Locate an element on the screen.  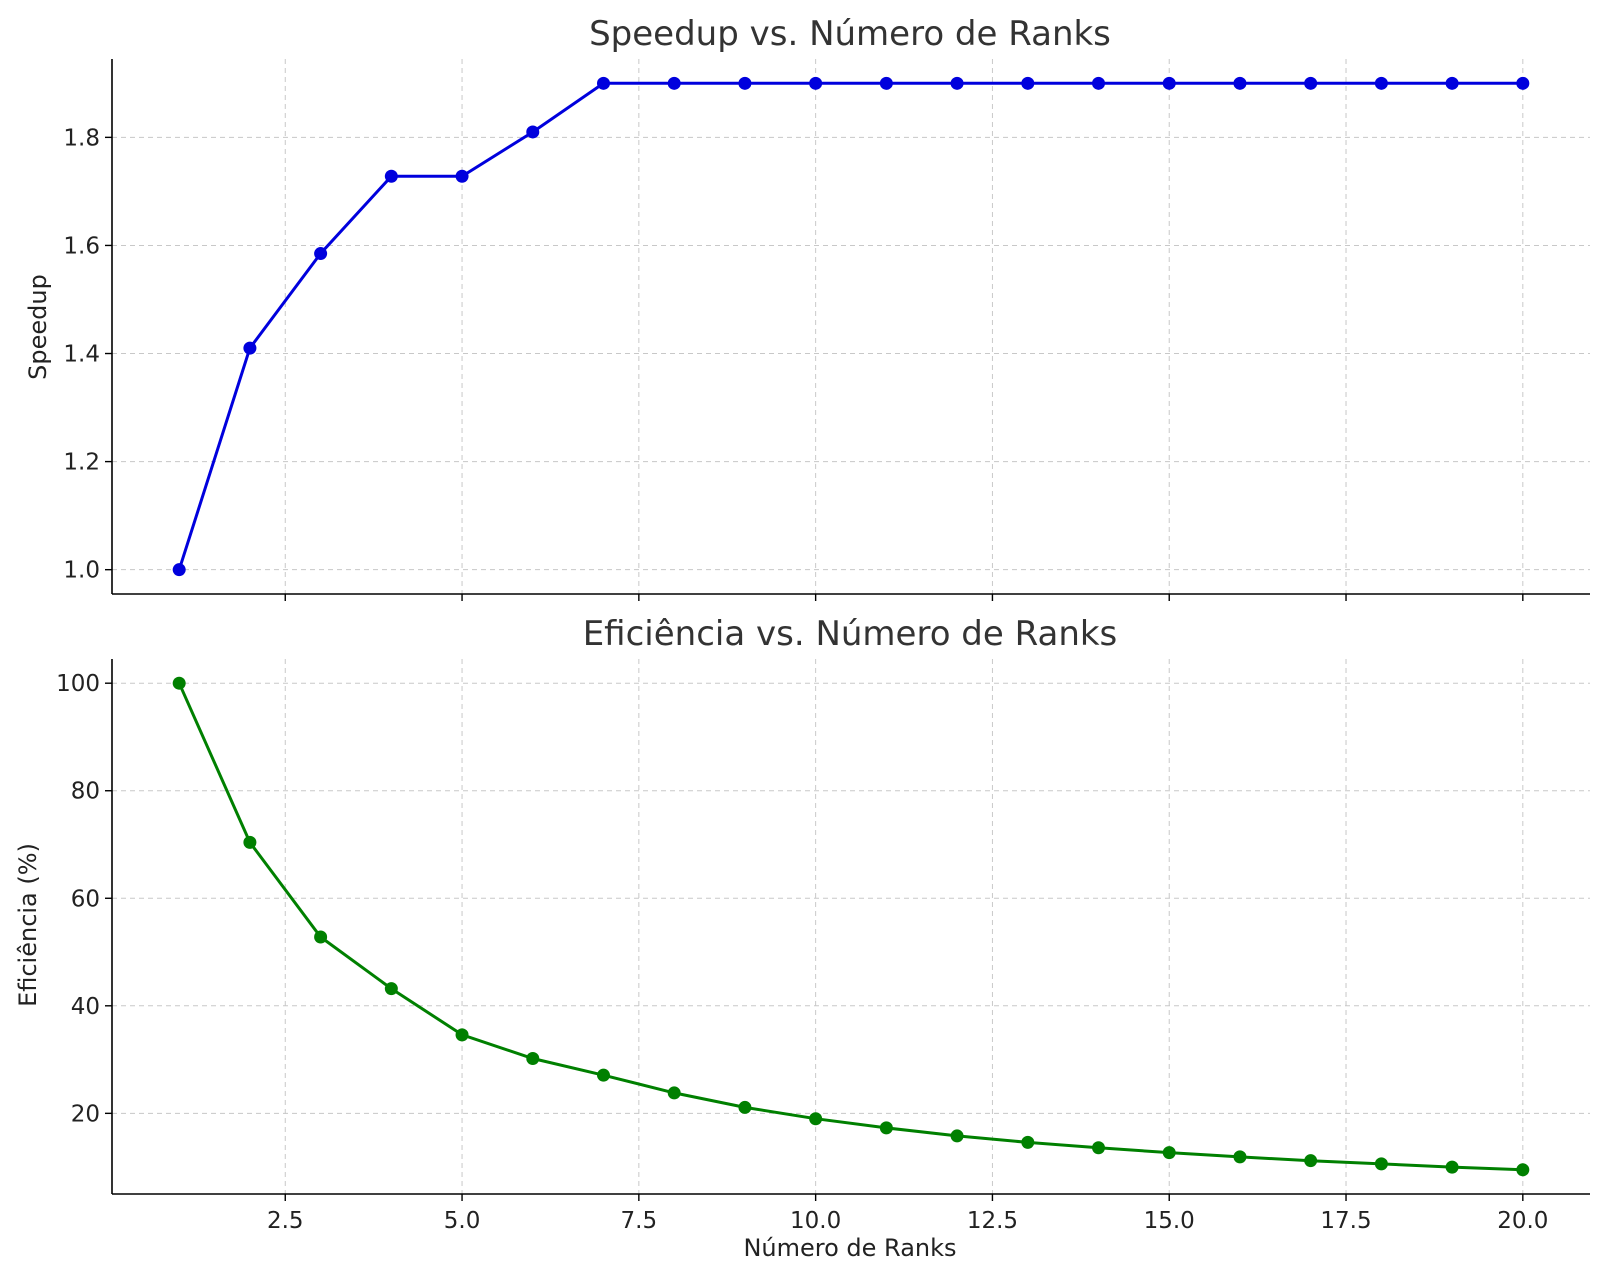
speedup-y-axis-label: Speedup is located at coordinates (38, 327).